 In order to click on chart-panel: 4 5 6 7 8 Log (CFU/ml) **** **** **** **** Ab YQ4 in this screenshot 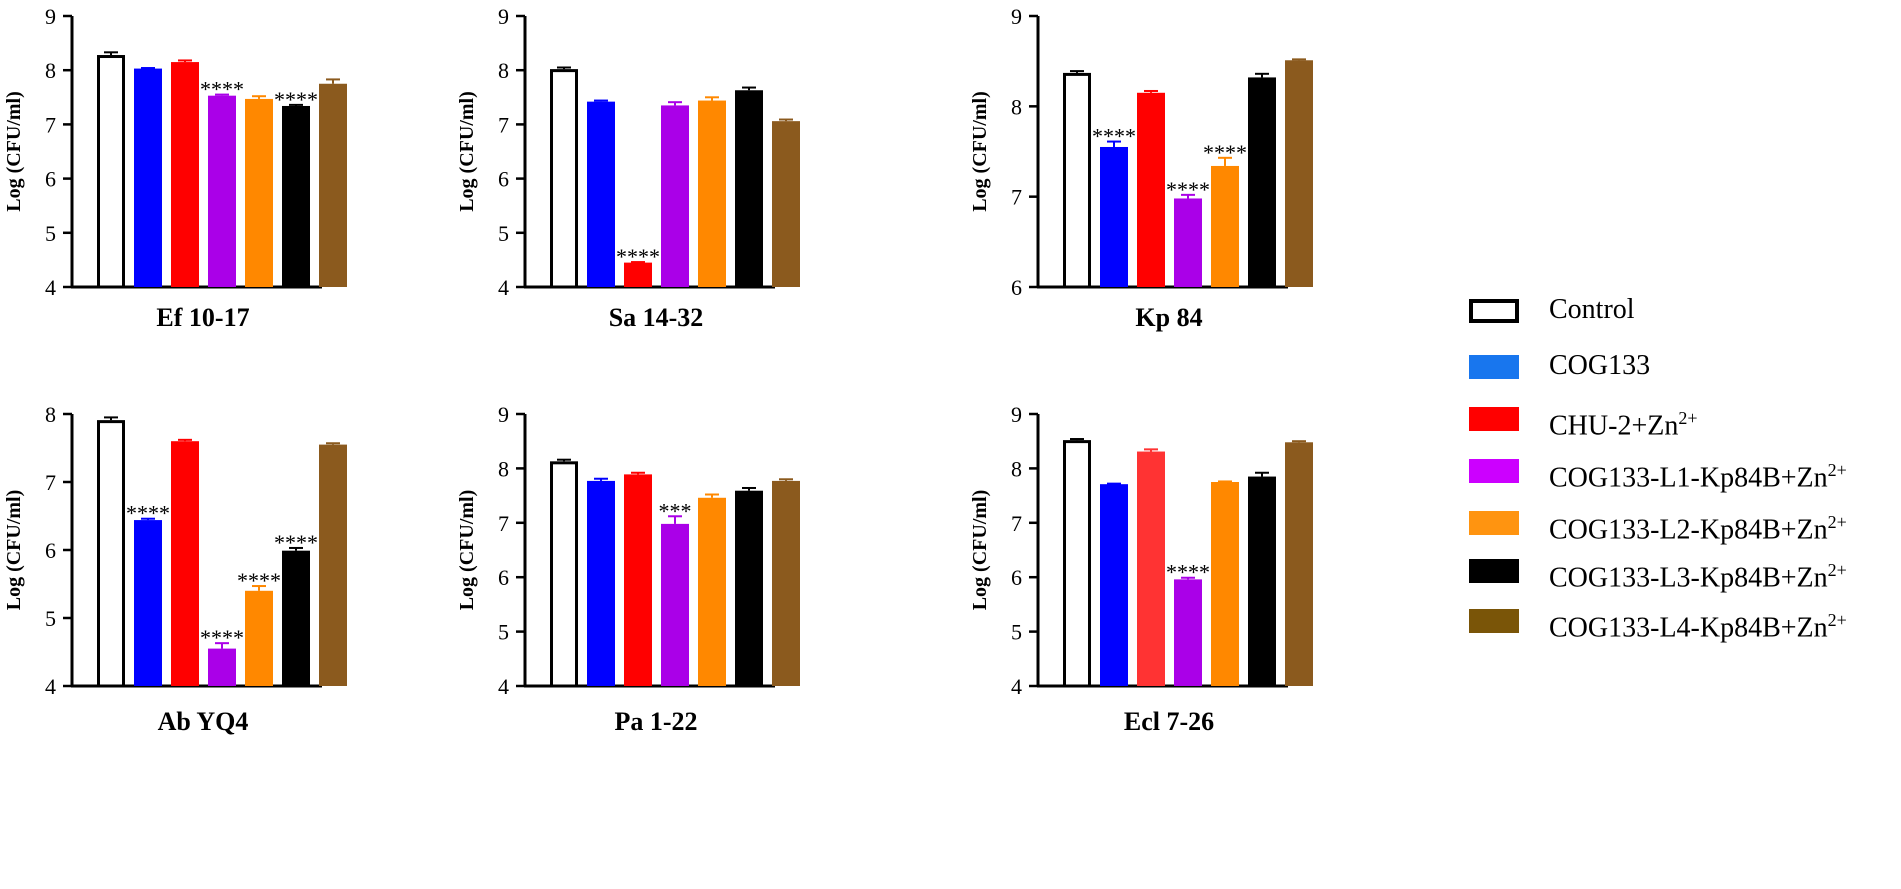, I will do `click(175, 569)`.